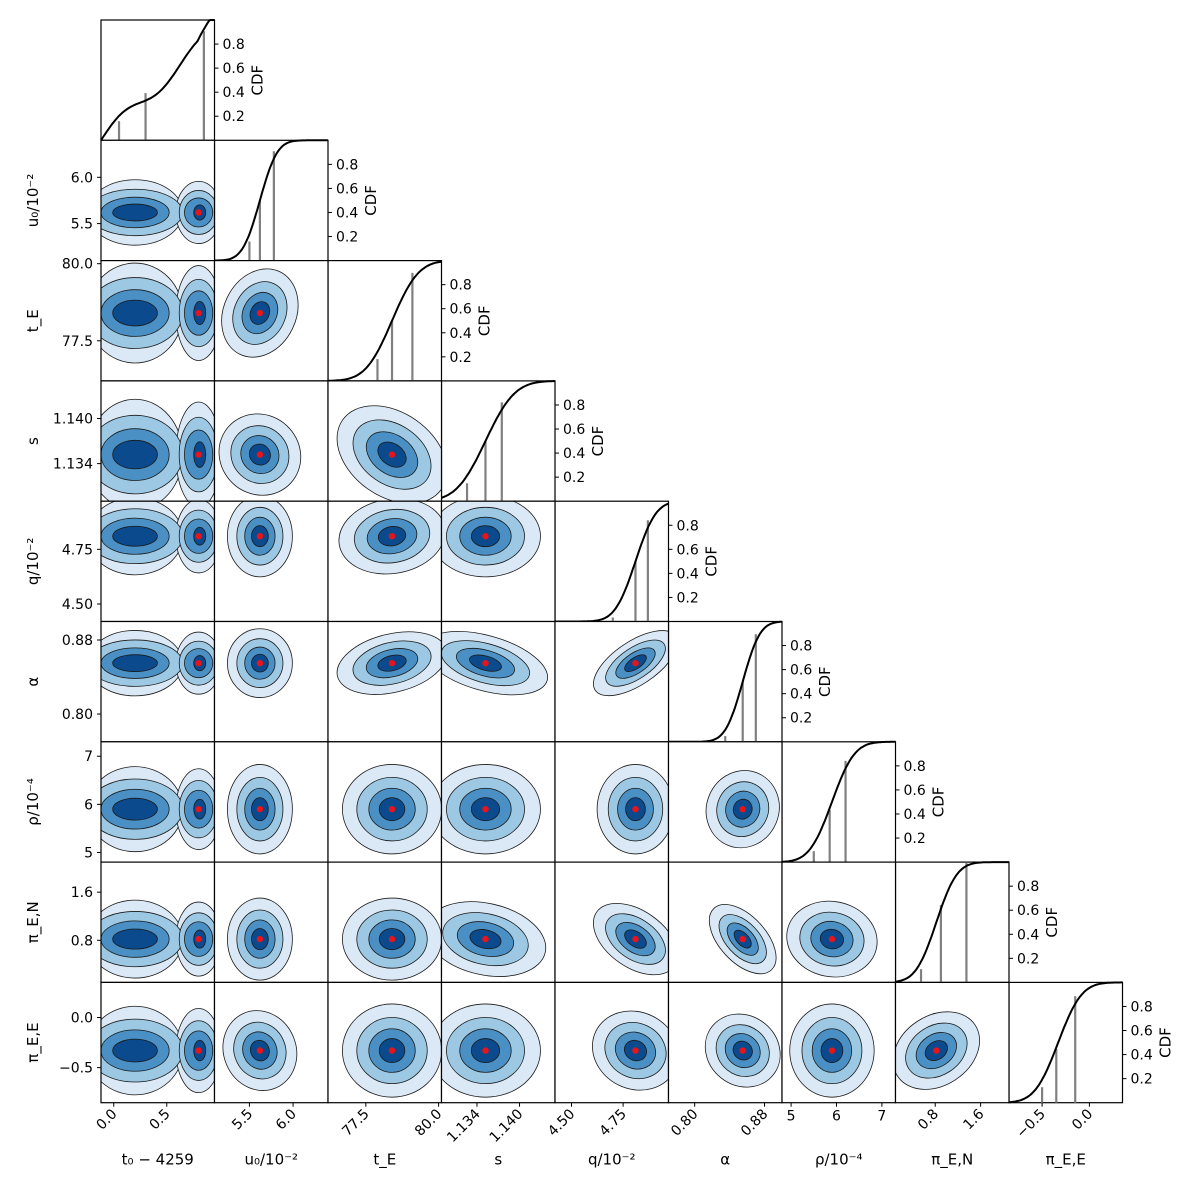  Describe the element at coordinates (88, 853) in the screenshot. I see `y-tick-label: 5` at that location.